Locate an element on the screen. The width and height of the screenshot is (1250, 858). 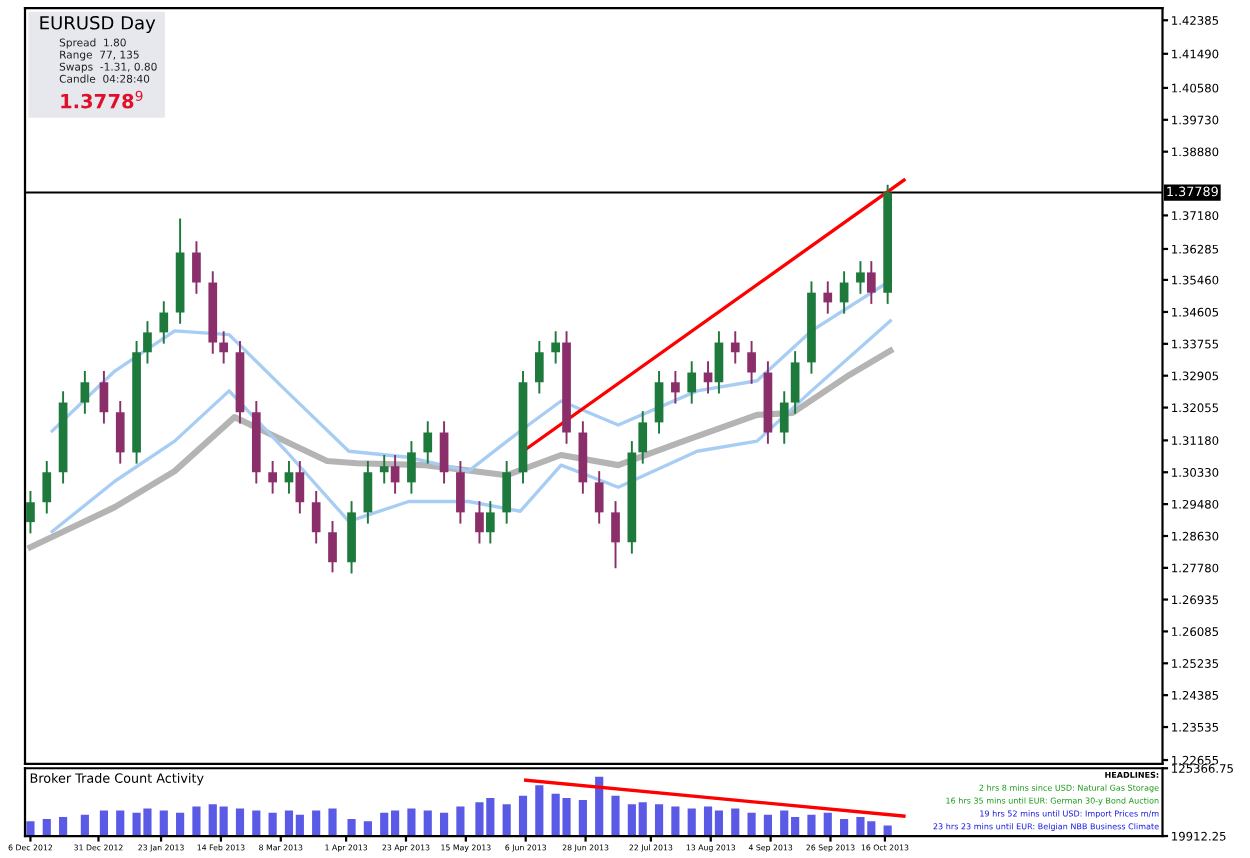
chart-title: EURUSD Day is located at coordinates (98, 24).